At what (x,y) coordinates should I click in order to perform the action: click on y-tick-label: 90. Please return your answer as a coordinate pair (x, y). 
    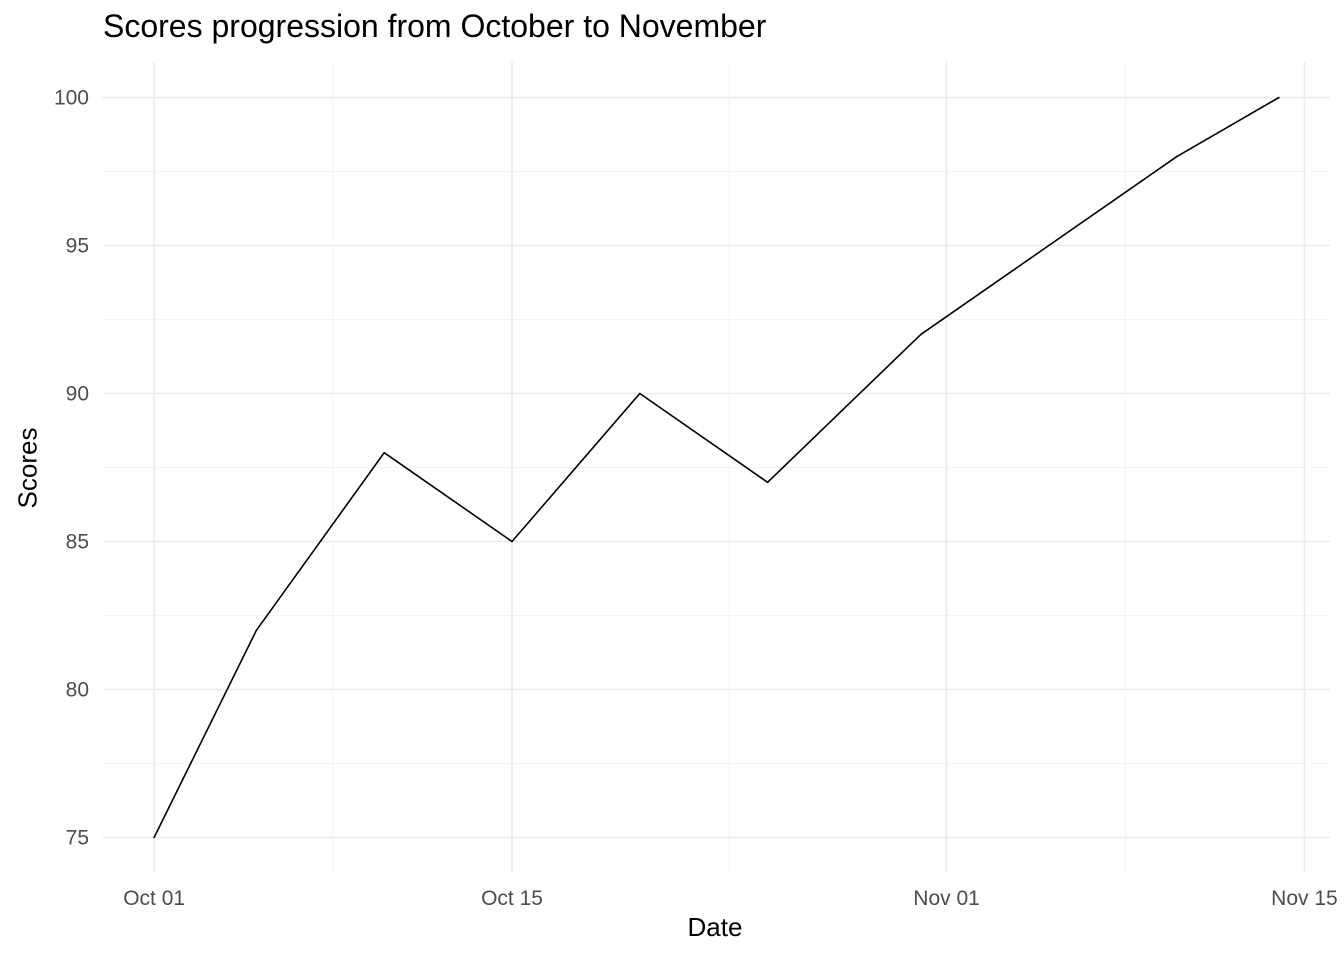
    Looking at the image, I should click on (77, 394).